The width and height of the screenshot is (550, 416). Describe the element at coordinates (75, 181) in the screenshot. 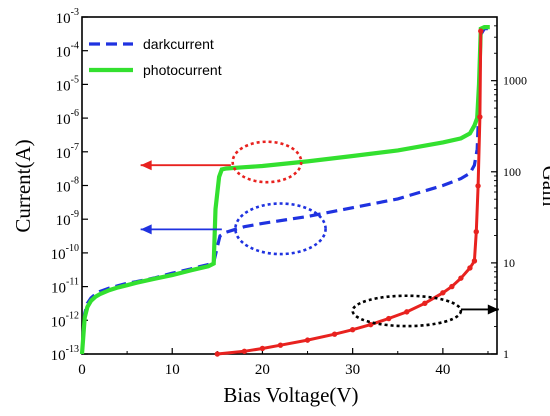

I see `y-tick-exponent: -8` at that location.